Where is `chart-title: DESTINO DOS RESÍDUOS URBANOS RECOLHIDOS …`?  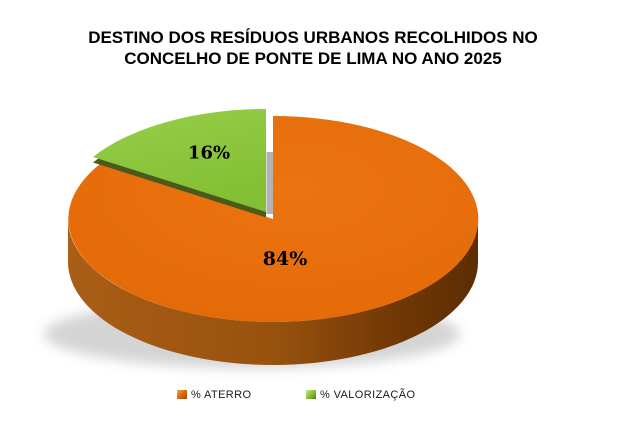
chart-title: DESTINO DOS RESÍDUOS URBANOS RECOLHIDOS … is located at coordinates (313, 48).